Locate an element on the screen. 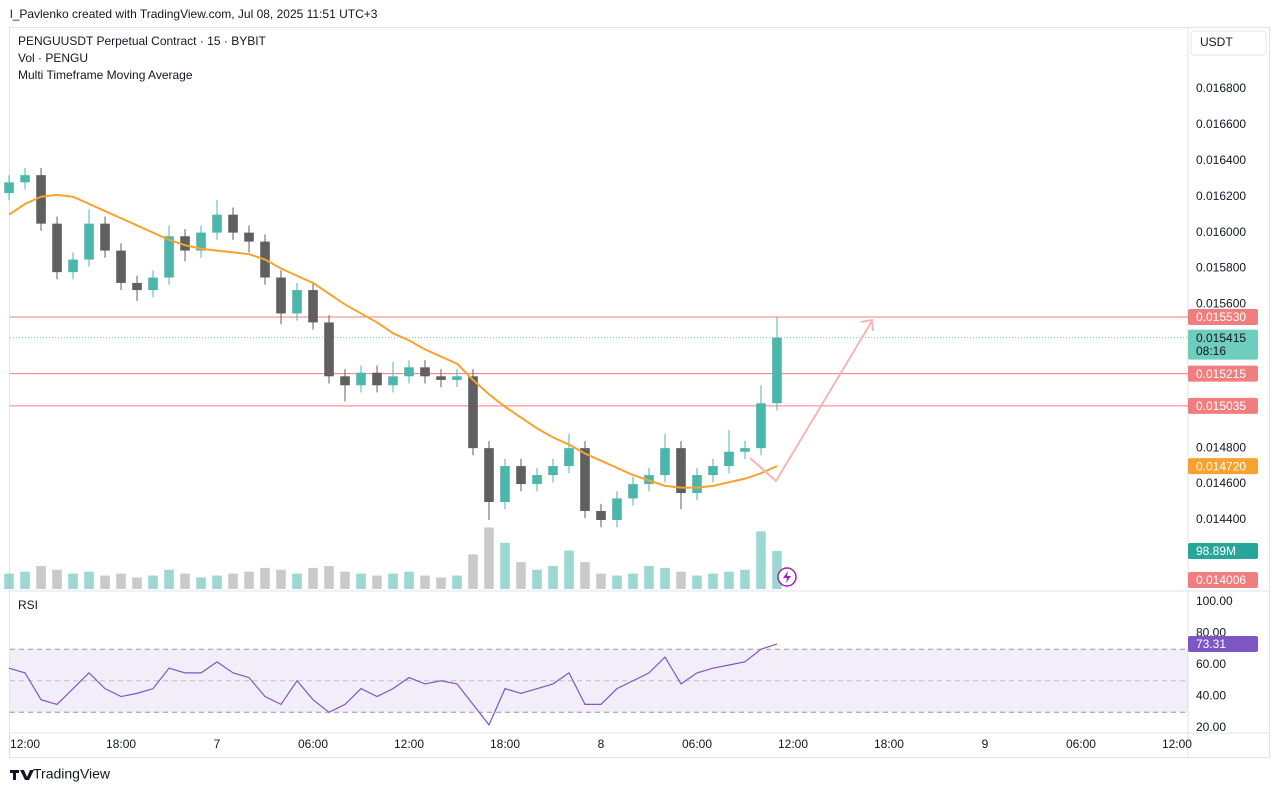 Image resolution: width=1280 pixels, height=797 pixels. rsi-legend: RSI is located at coordinates (28, 605).